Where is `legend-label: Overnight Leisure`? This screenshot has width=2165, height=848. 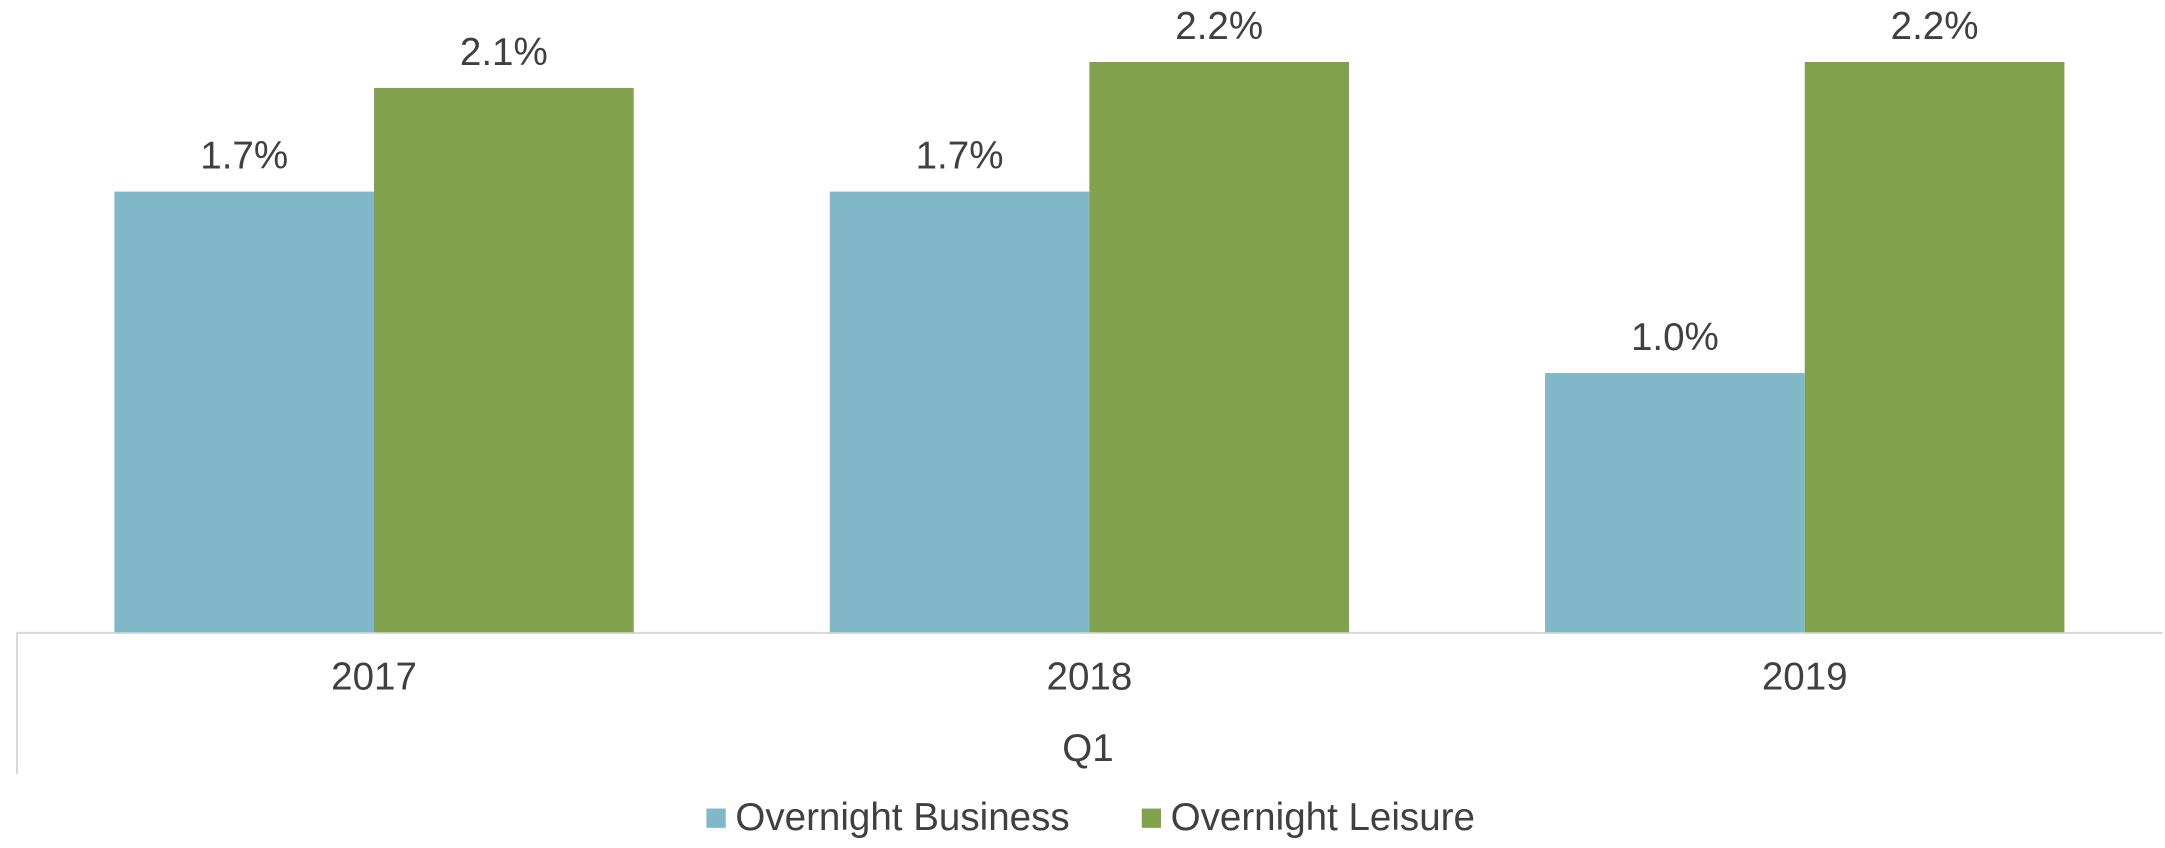
legend-label: Overnight Leisure is located at coordinates (1323, 817).